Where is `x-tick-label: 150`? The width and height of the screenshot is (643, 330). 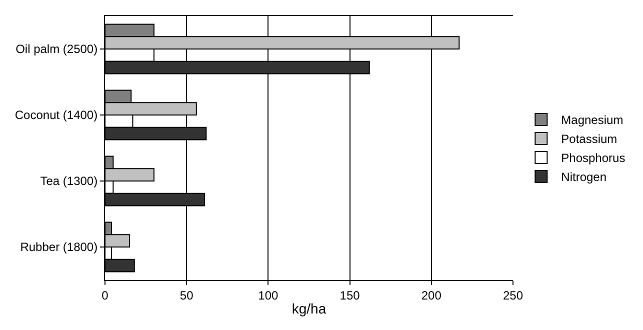 x-tick-label: 150 is located at coordinates (350, 295).